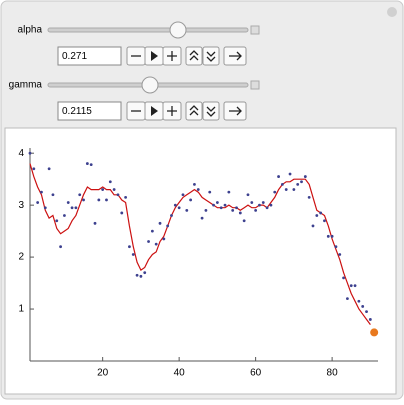 This screenshot has width=404, height=405. I want to click on control-label: alpha, so click(30, 30).